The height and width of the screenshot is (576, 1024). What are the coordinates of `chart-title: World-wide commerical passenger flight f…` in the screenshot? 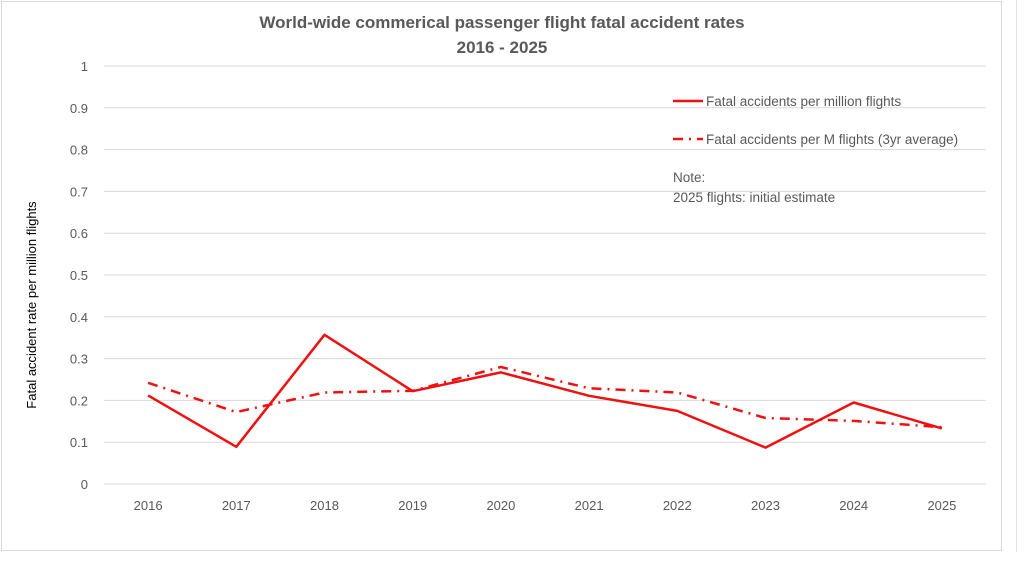 It's located at (501, 22).